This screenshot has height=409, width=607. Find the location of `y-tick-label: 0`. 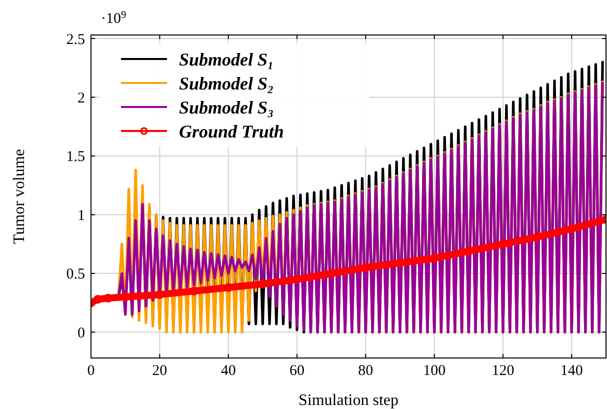

y-tick-label: 0 is located at coordinates (81, 333).